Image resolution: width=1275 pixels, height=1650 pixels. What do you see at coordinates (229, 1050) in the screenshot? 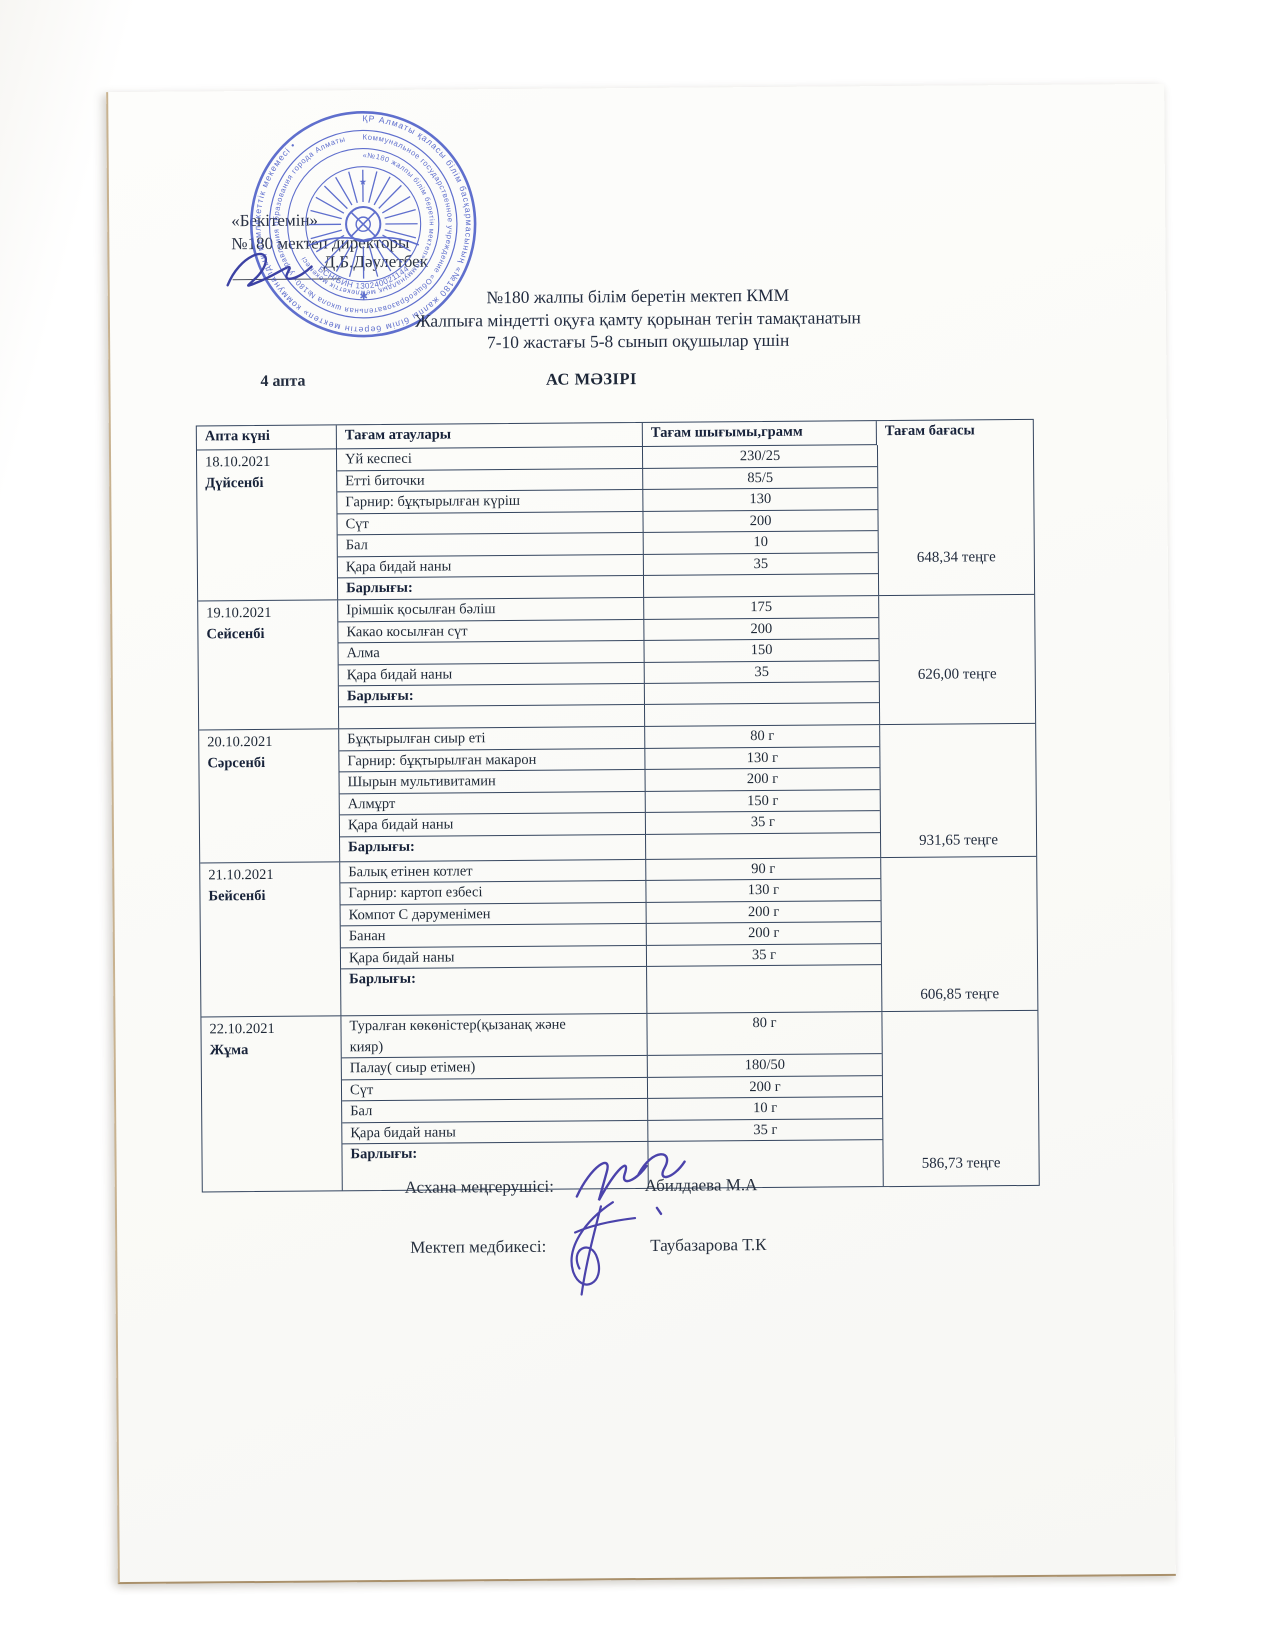
I see `day-name: Жұма` at bounding box center [229, 1050].